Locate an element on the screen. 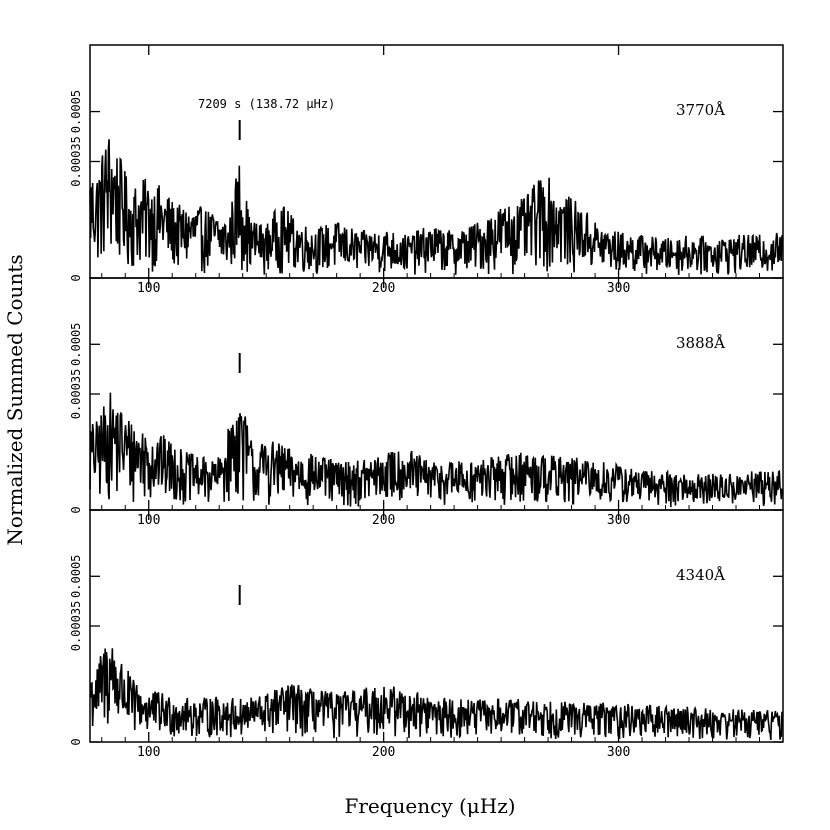 This screenshot has width=830, height=830. spectrum-line-3888Å is located at coordinates (436, 450).